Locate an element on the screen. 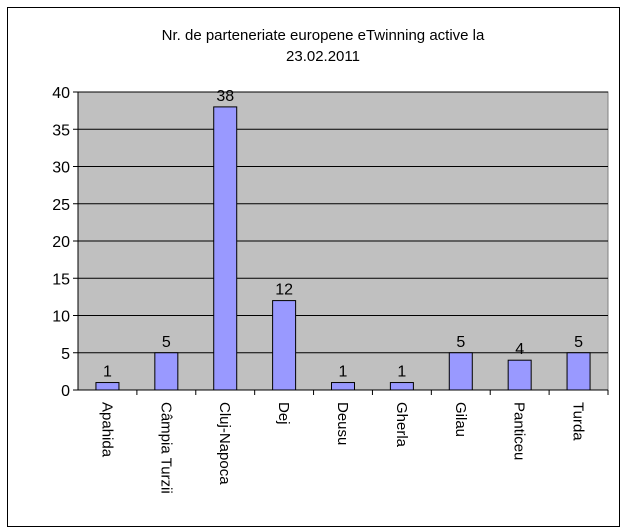 This screenshot has height=527, width=622. x-category-label: Deusu is located at coordinates (342, 423).